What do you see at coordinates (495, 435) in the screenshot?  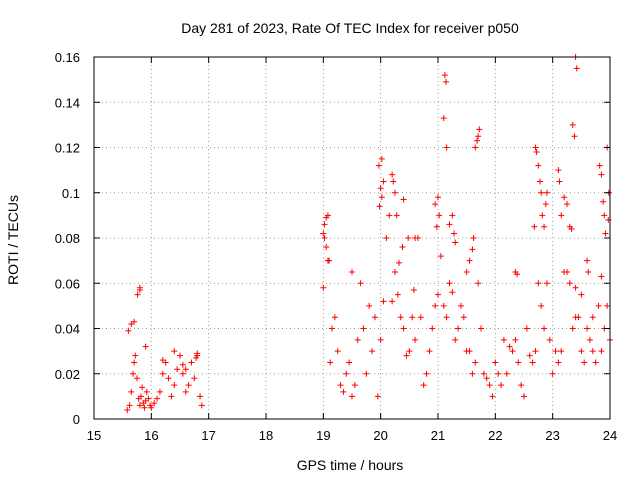 I see `x-tick-label: 22` at bounding box center [495, 435].